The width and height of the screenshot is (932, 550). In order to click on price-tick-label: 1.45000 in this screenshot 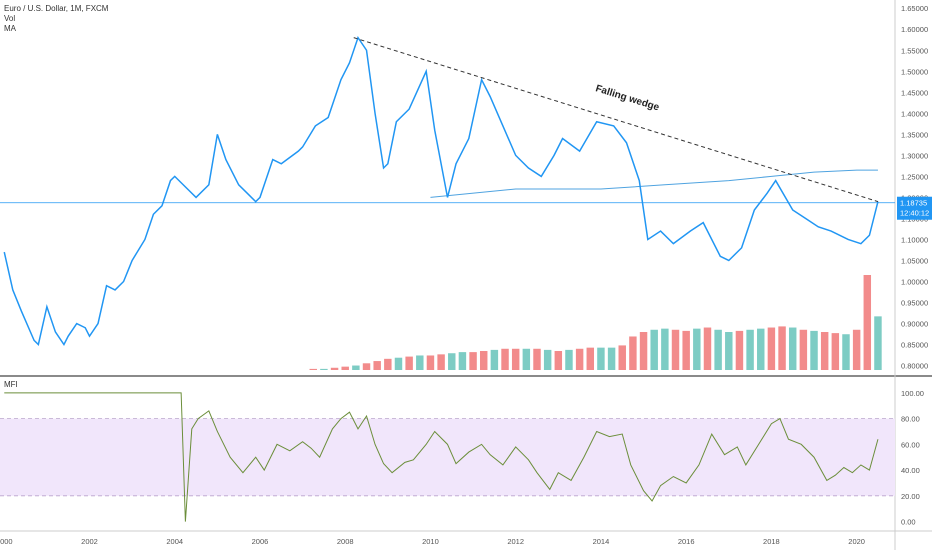, I will do `click(914, 92)`.